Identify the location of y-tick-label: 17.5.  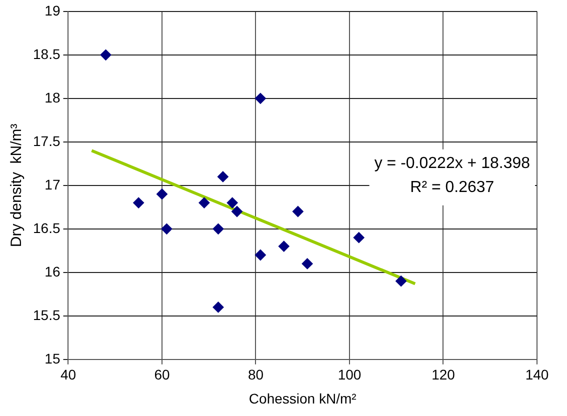
(46, 140).